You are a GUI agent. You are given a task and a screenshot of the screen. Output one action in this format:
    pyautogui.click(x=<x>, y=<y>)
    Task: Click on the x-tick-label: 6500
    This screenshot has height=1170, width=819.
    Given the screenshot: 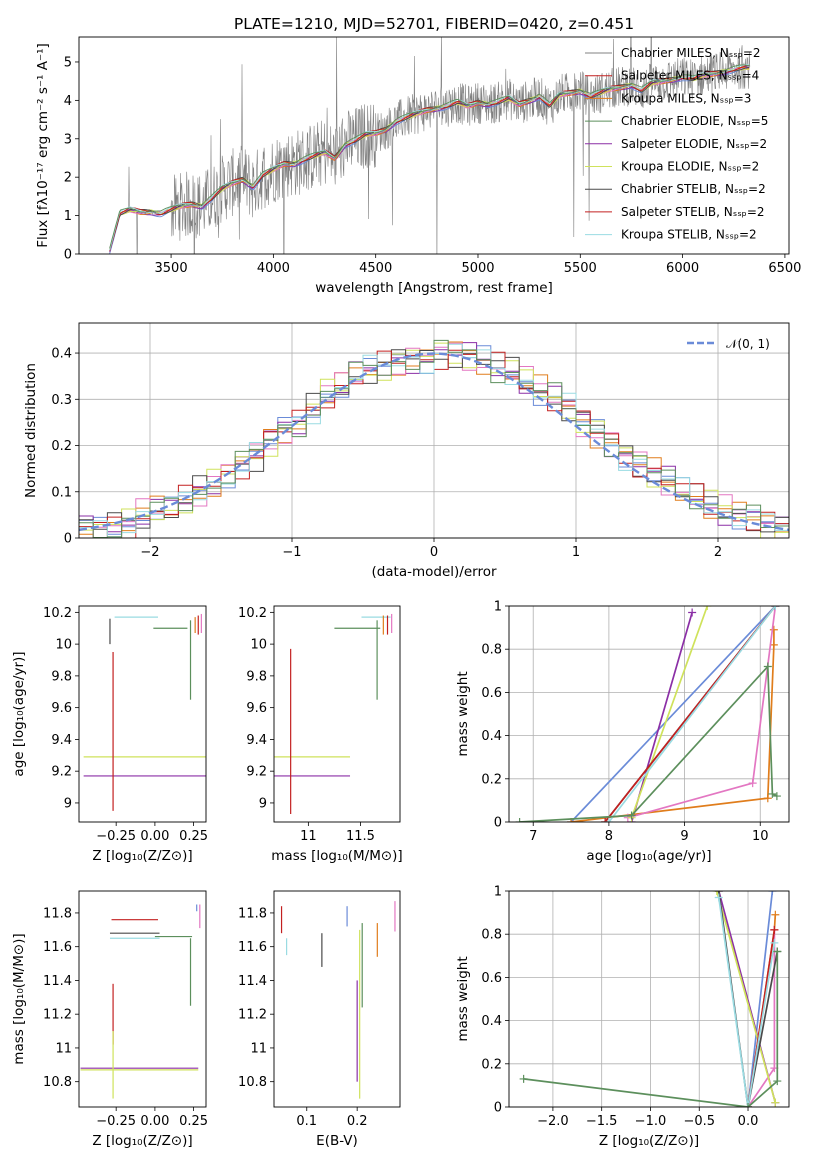 What is the action you would take?
    pyautogui.click(x=784, y=268)
    